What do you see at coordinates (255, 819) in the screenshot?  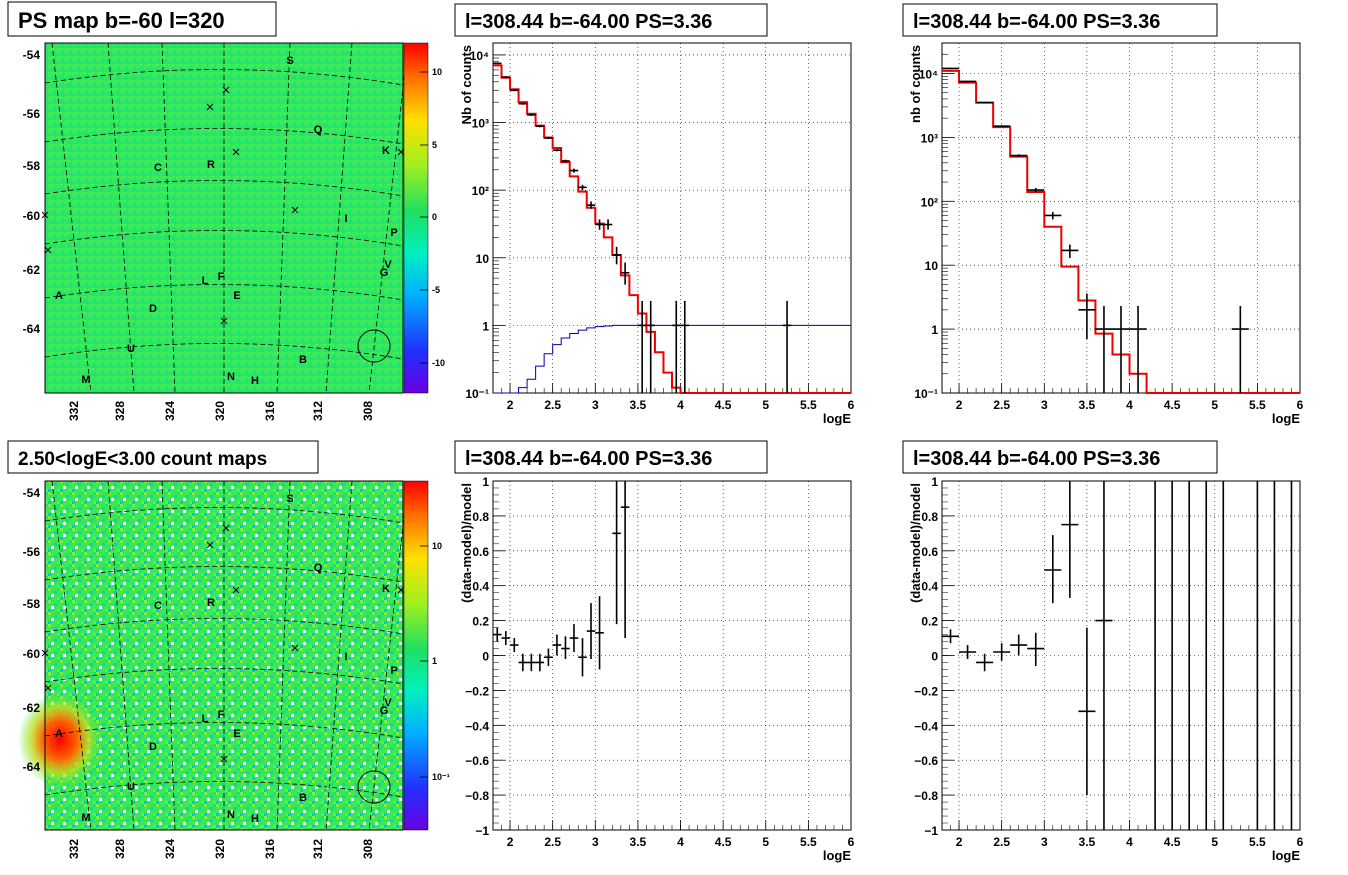 I see `source-label: H` at bounding box center [255, 819].